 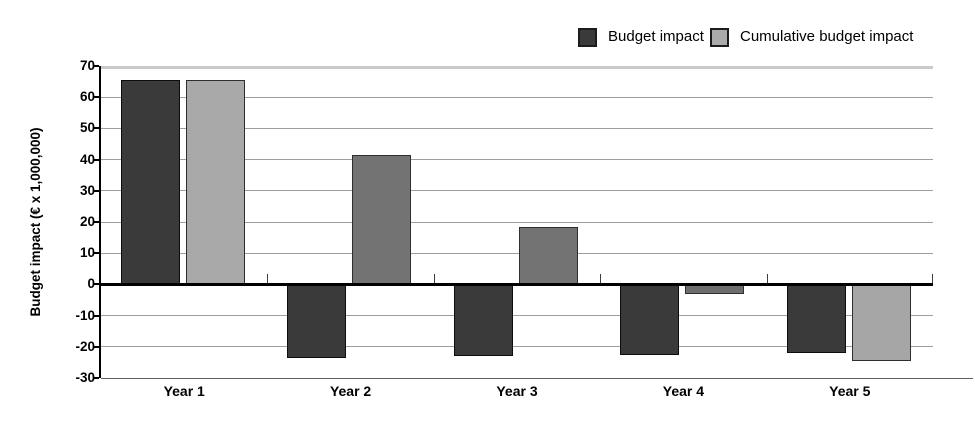 What do you see at coordinates (827, 36) in the screenshot?
I see `legend-label-cumulative-budget-impact: Cumulative budget impact` at bounding box center [827, 36].